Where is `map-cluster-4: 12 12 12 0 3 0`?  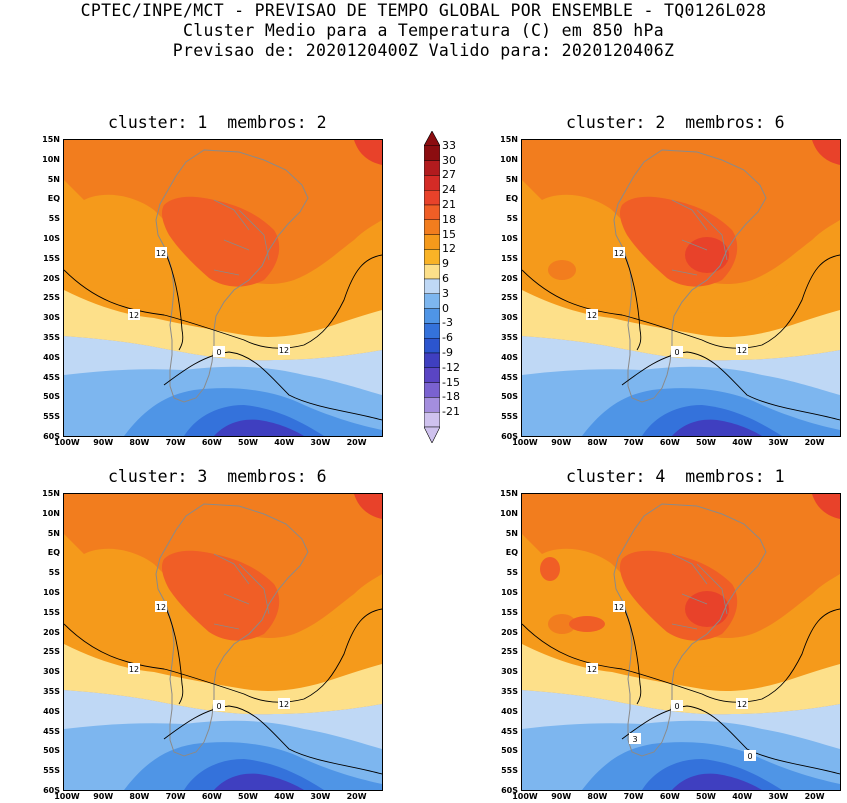 map-cluster-4: 12 12 12 0 3 0 is located at coordinates (681, 642).